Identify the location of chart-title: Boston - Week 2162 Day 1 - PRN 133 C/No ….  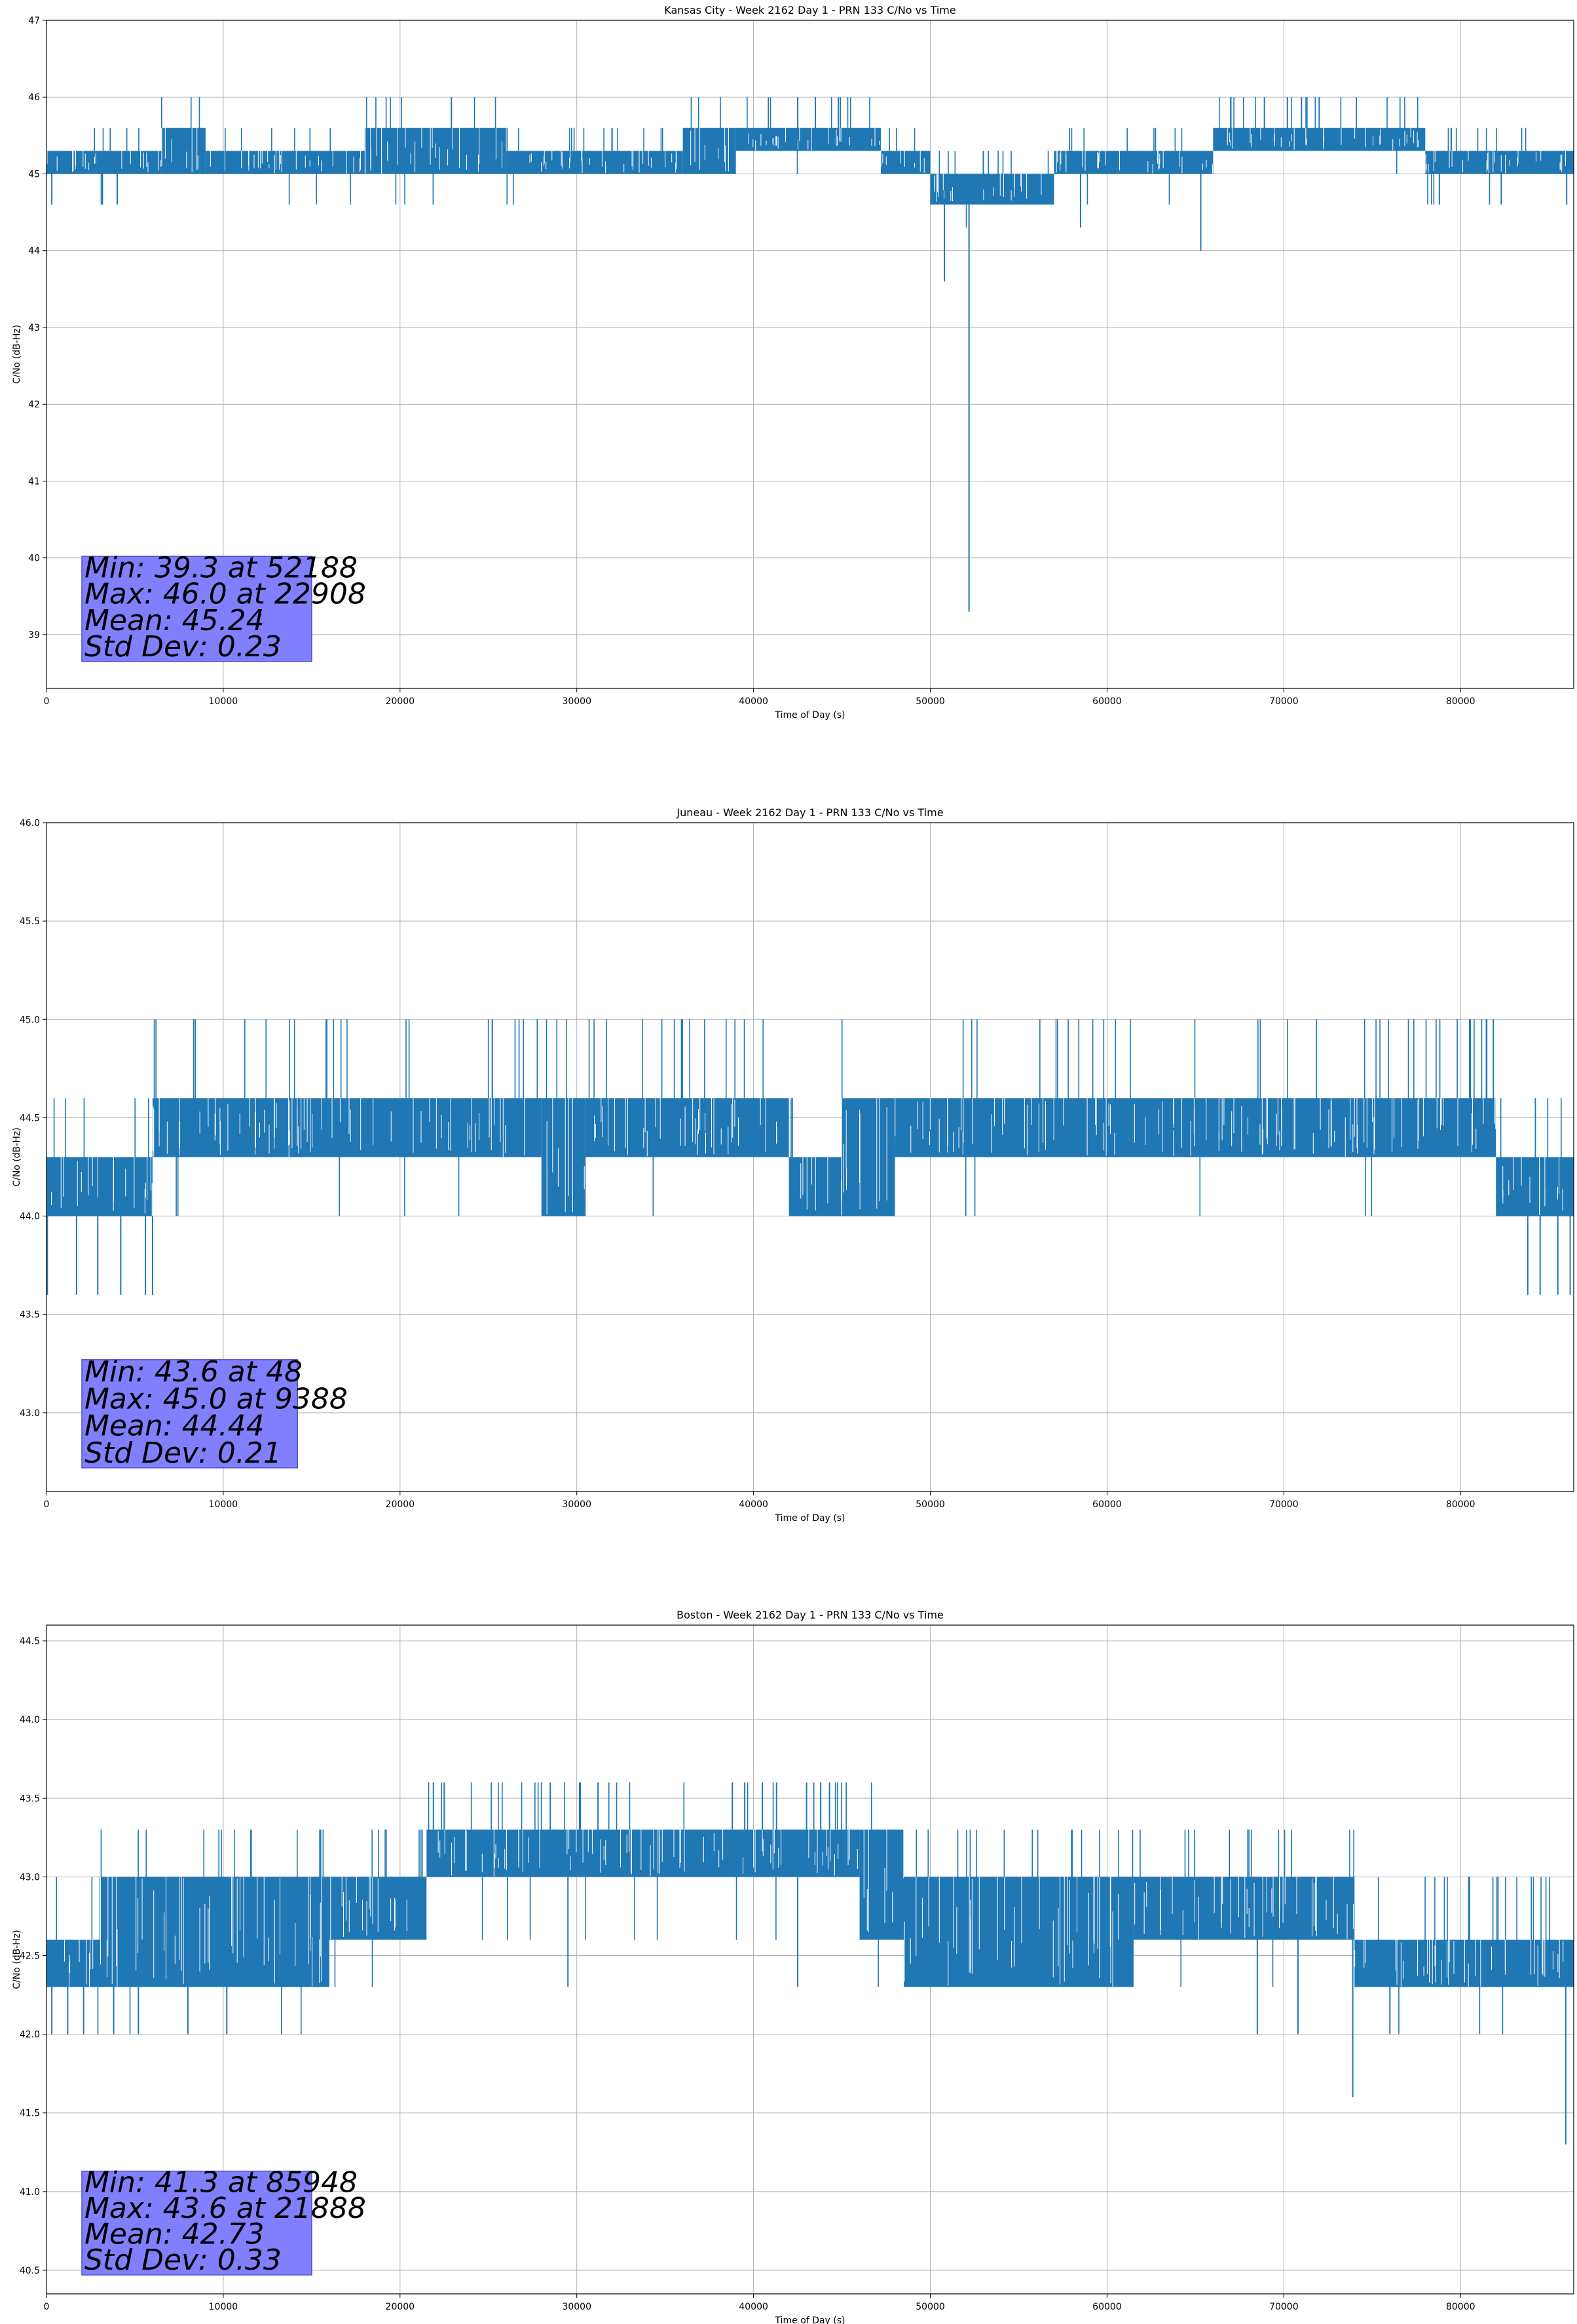
(810, 1615).